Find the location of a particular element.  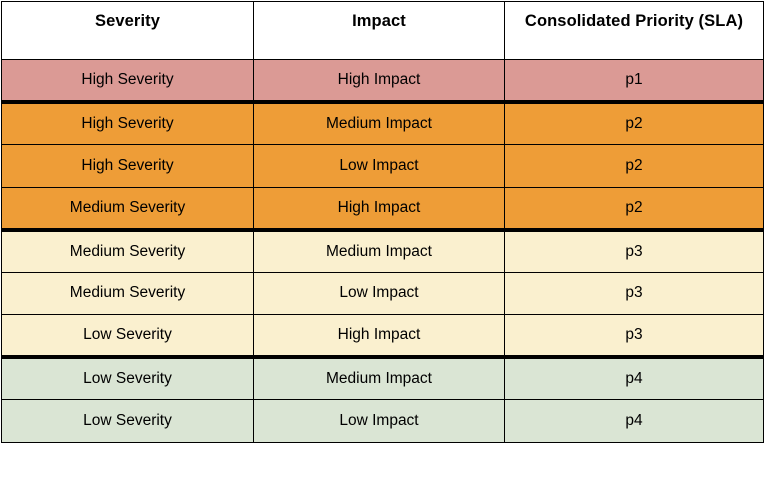

table-row: Low Severity Medium Impact p4 is located at coordinates (382, 378).